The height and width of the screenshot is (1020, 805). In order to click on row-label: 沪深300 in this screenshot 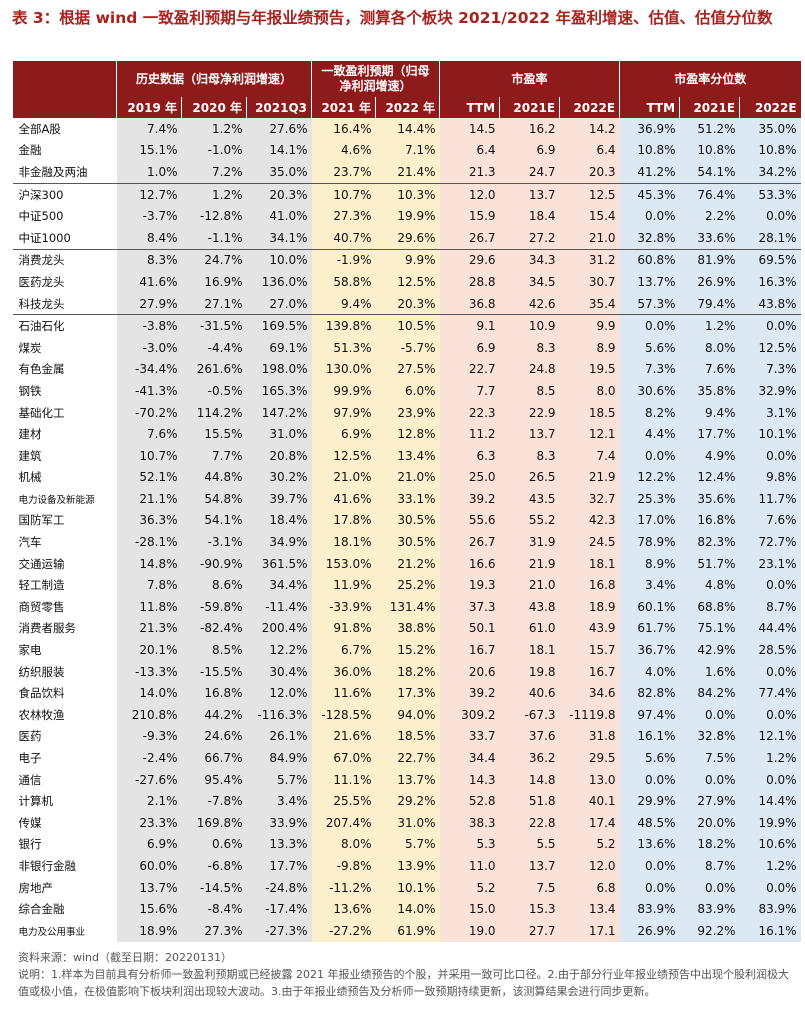, I will do `click(64, 194)`.